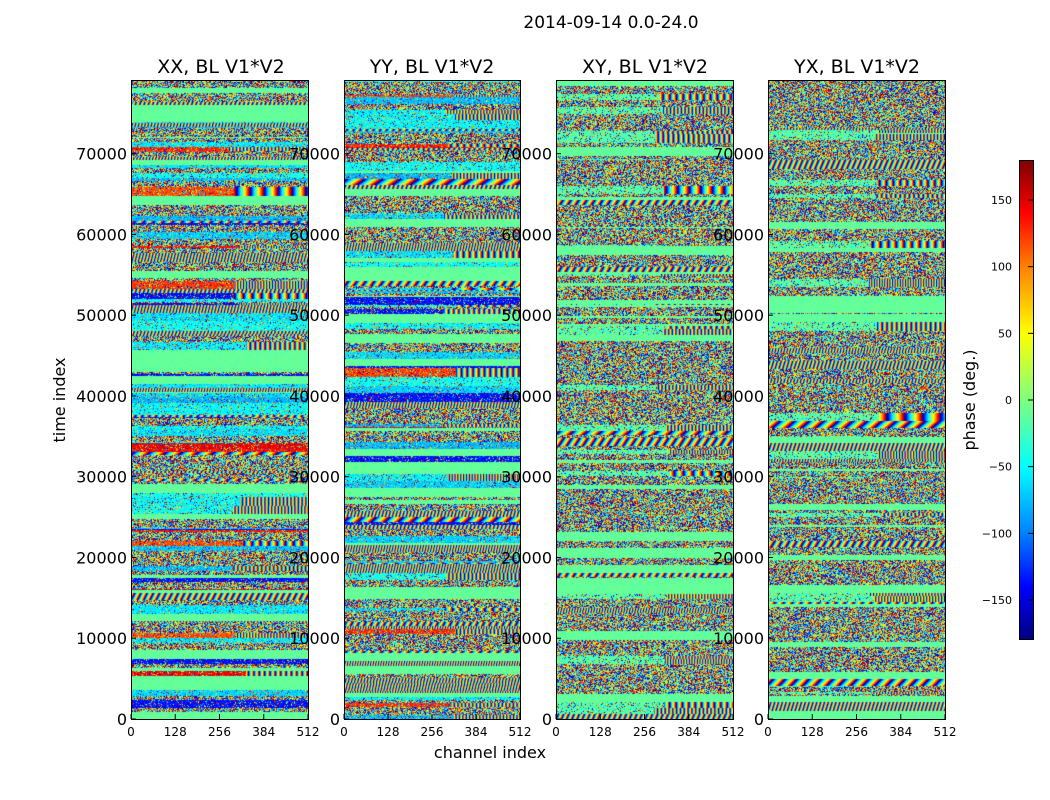 This screenshot has width=1050, height=800. I want to click on heatmap-yx, so click(857, 400).